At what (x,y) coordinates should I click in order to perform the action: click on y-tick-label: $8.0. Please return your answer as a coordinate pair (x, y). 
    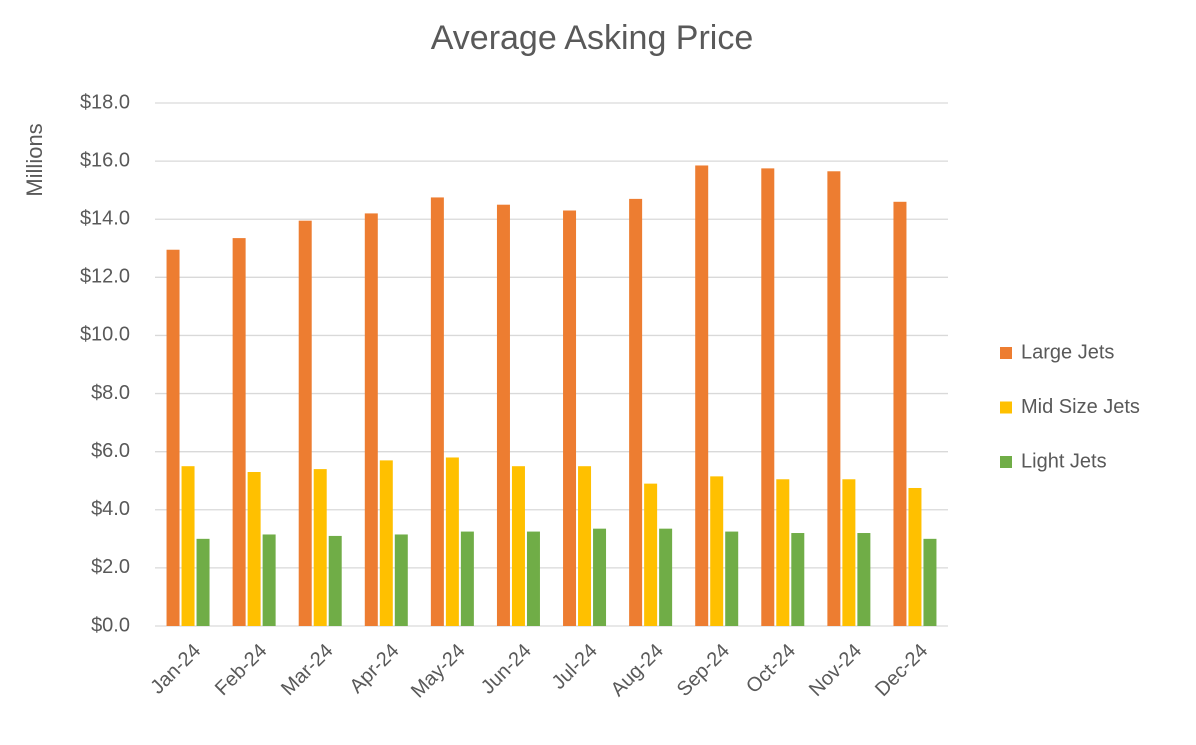
    Looking at the image, I should click on (110, 393).